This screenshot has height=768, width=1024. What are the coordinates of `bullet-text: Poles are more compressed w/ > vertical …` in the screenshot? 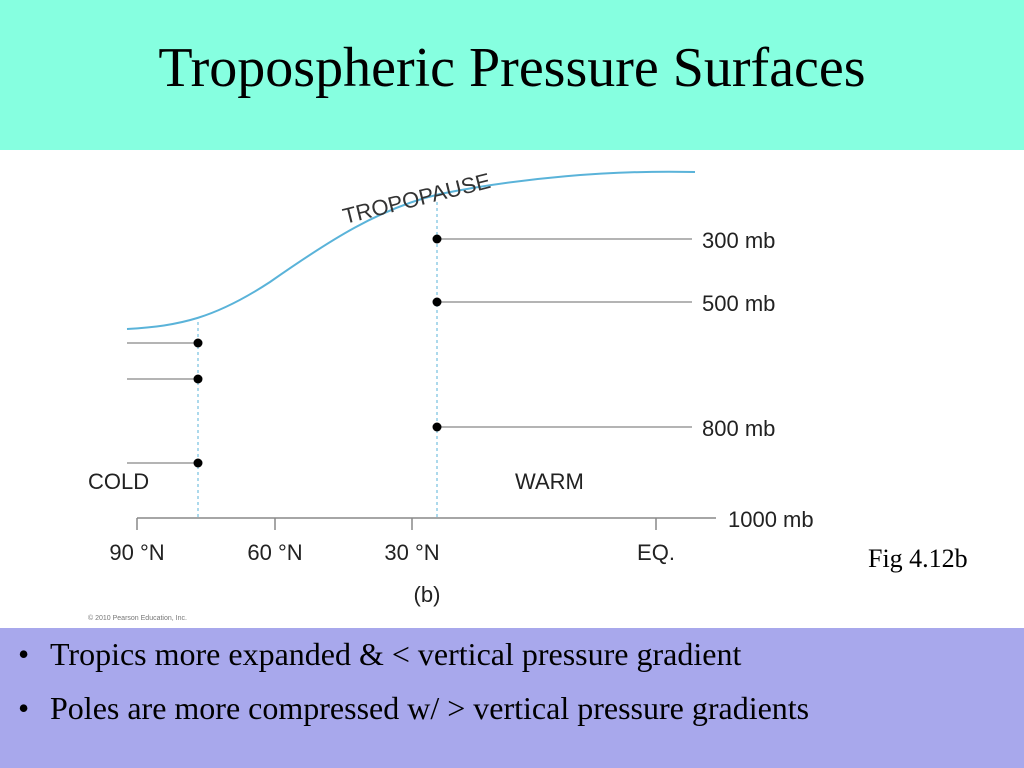 It's located at (430, 708).